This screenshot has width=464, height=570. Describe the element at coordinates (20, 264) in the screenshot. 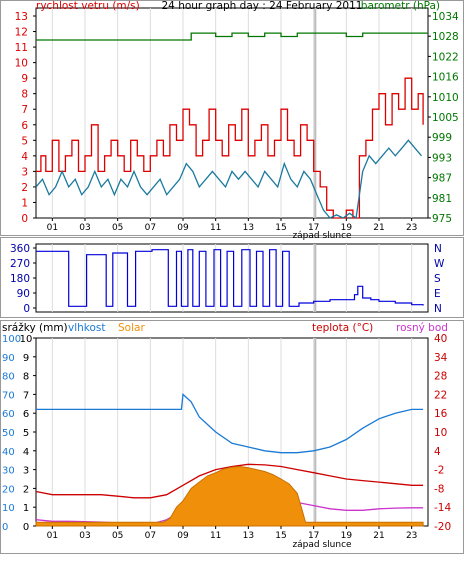

I see `direction-tick-label: 270` at that location.